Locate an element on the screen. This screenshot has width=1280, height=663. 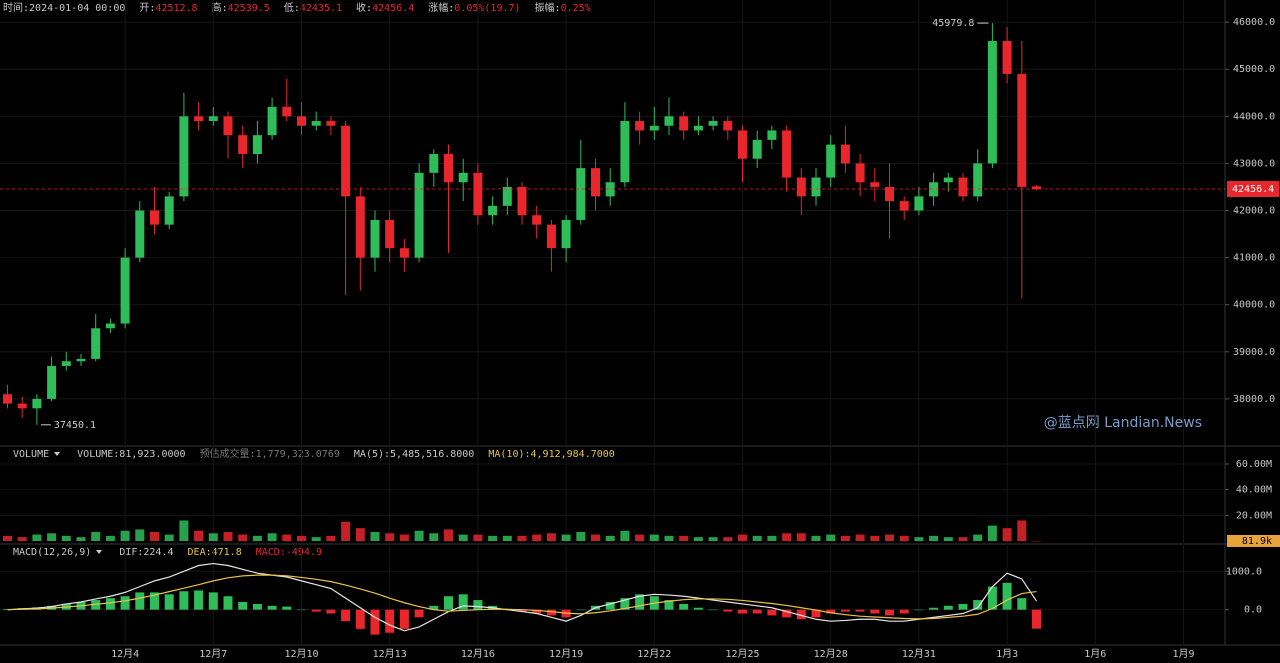
x-tick-label: 12月31 is located at coordinates (919, 654).